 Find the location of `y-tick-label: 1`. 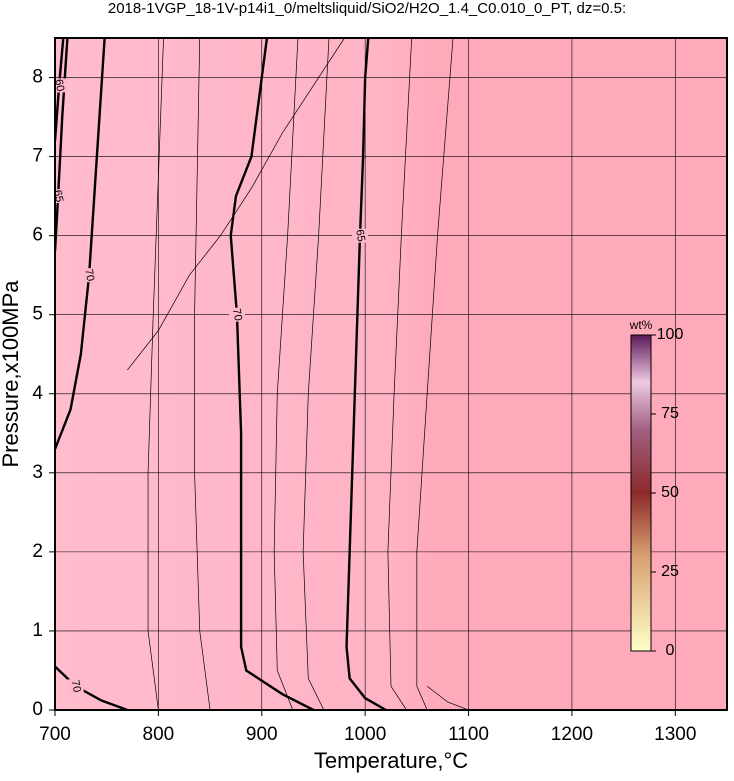

y-tick-label: 1 is located at coordinates (37, 630).